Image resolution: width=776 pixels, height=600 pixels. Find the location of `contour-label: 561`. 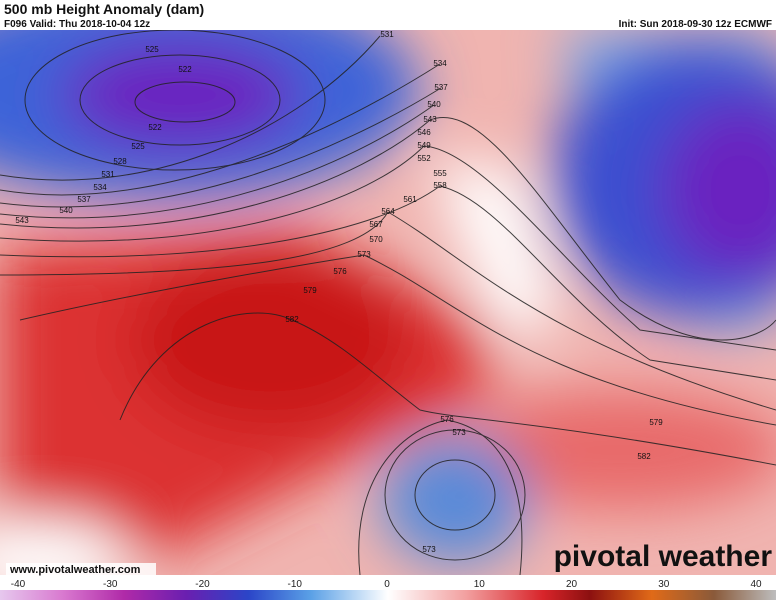

contour-label: 561 is located at coordinates (410, 199).